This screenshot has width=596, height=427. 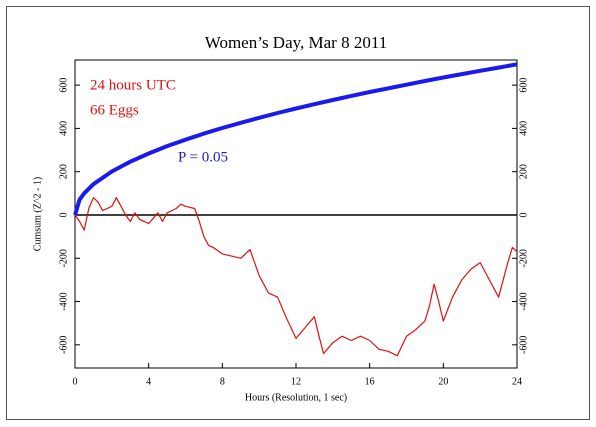 I want to click on annotation: 24 hours UTC, so click(x=133, y=85).